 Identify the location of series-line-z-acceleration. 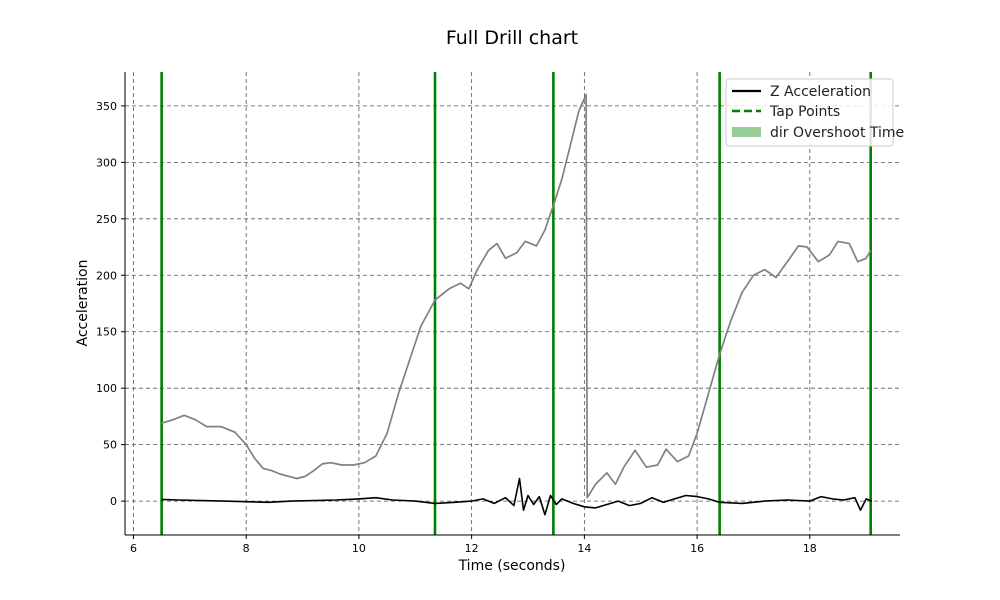
(517, 496).